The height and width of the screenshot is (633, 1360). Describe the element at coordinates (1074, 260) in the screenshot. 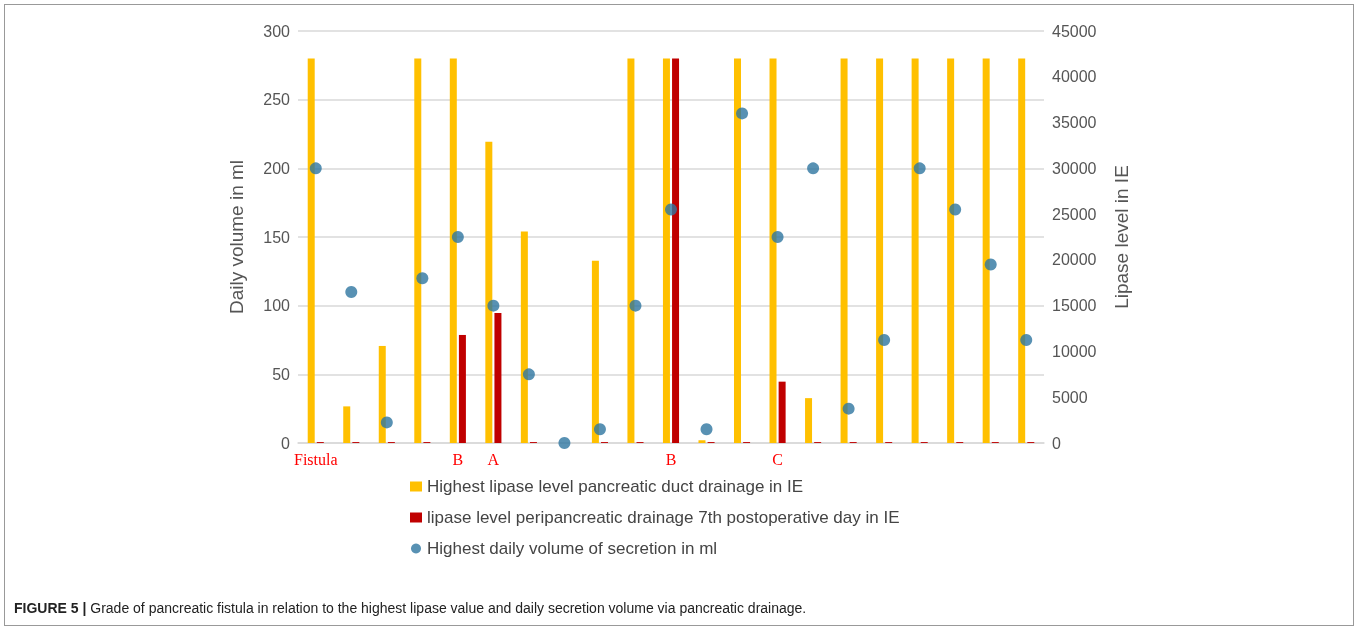

I see `y2-tick-label: 20000` at that location.